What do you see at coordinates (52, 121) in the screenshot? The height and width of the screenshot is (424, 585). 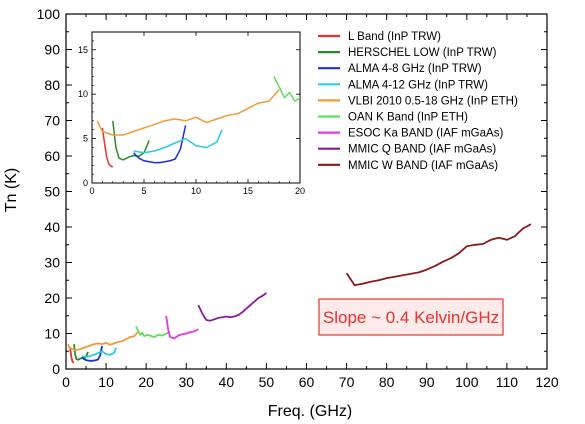 I see `y-tick-label: 70` at bounding box center [52, 121].